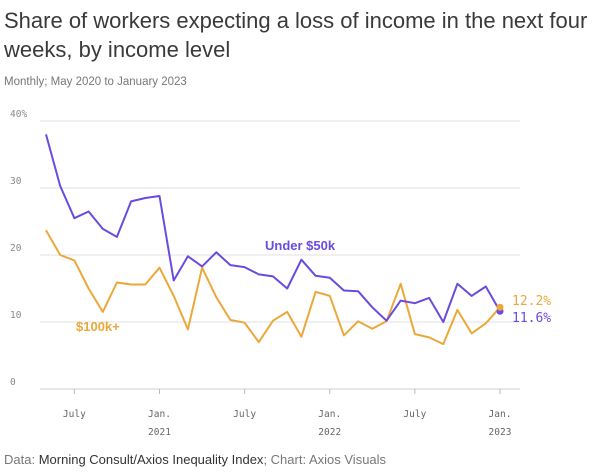  Describe the element at coordinates (500, 432) in the screenshot. I see `x-tick-year-label: 2023` at that location.